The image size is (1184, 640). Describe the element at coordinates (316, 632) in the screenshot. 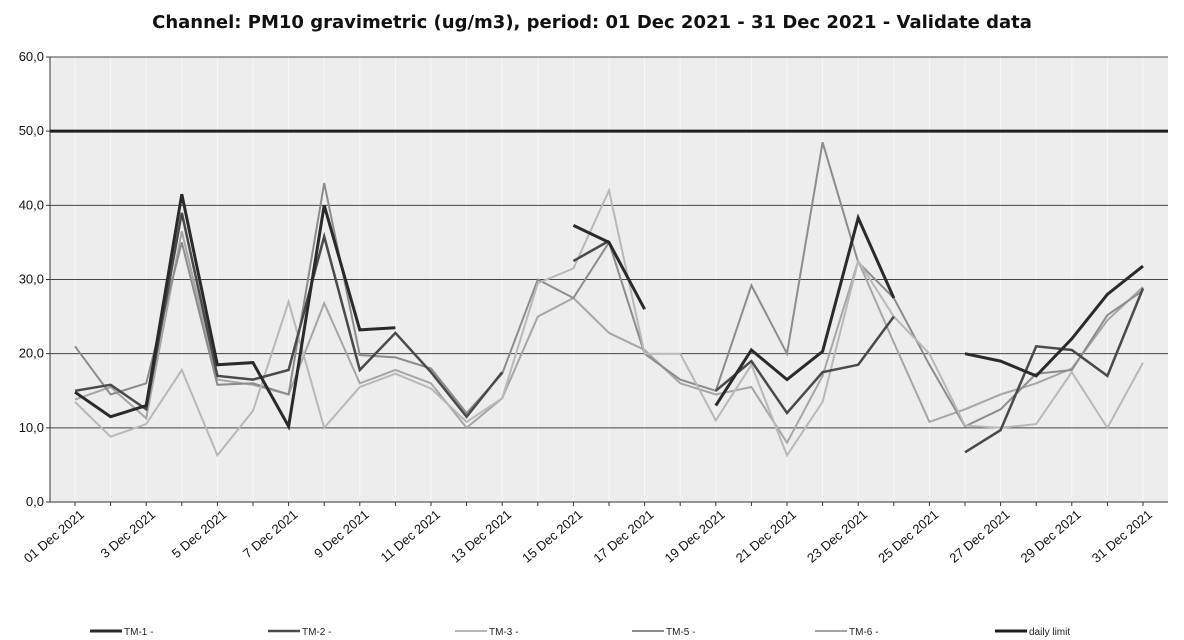

I see `legend-label: TM-2 -` at that location.